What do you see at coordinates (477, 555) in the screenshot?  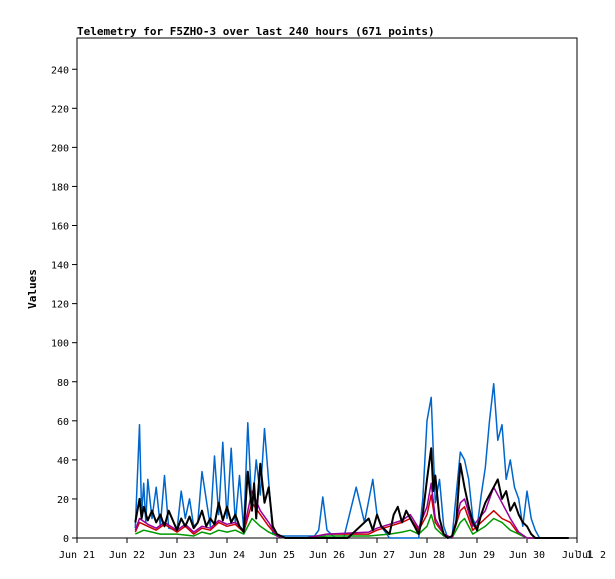 I see `x-tick-label: Jun 29` at bounding box center [477, 555].